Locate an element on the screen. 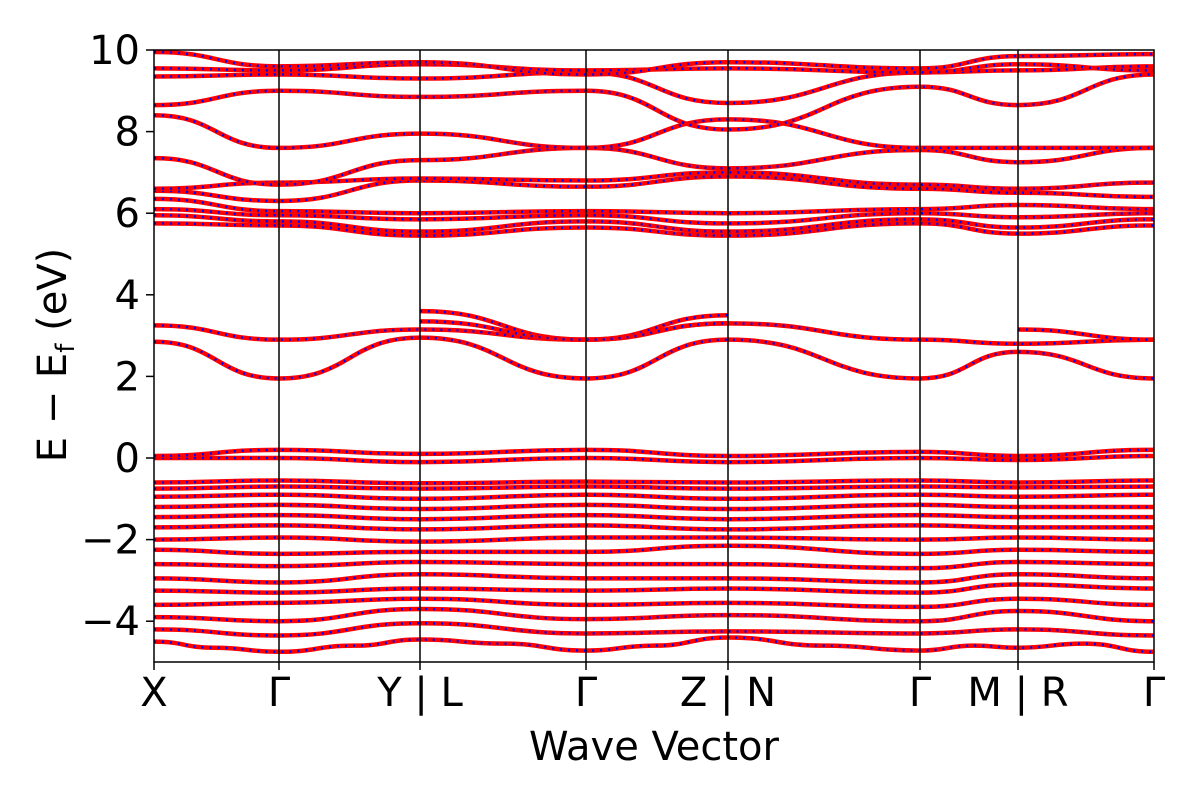 This screenshot has height=800, width=1200. x-tick-label: M | R is located at coordinates (1017, 693).